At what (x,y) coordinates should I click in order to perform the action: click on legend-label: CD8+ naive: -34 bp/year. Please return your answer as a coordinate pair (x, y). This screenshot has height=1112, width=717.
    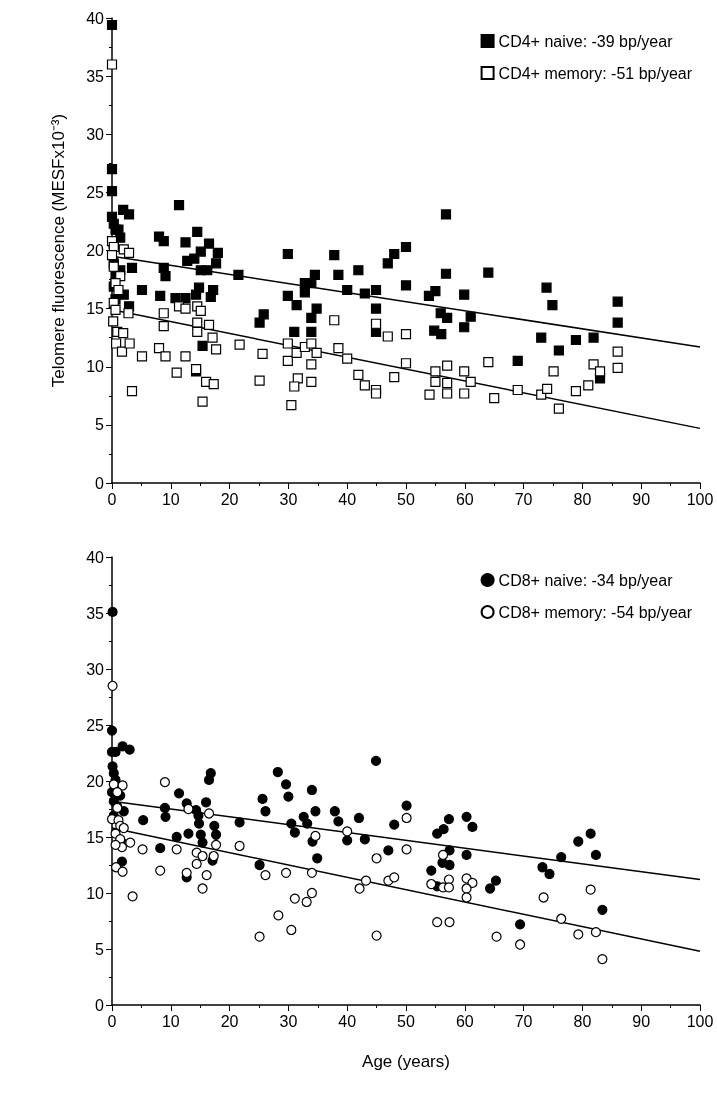
    Looking at the image, I should click on (586, 580).